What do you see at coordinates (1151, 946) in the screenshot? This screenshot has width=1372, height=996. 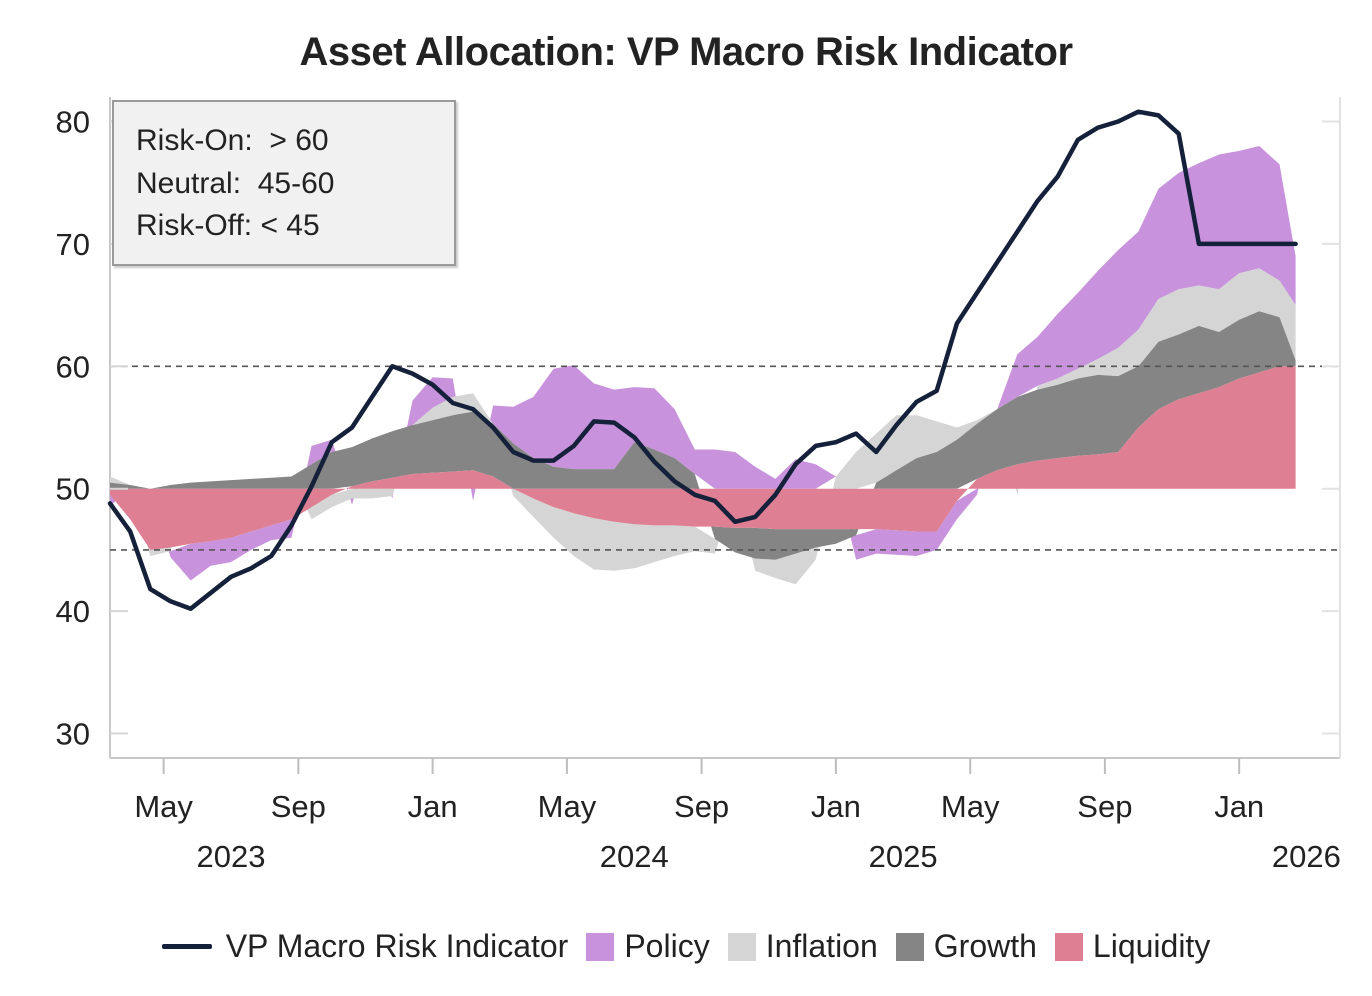 I see `legend-label-liquidity: Liquidity` at bounding box center [1151, 946].